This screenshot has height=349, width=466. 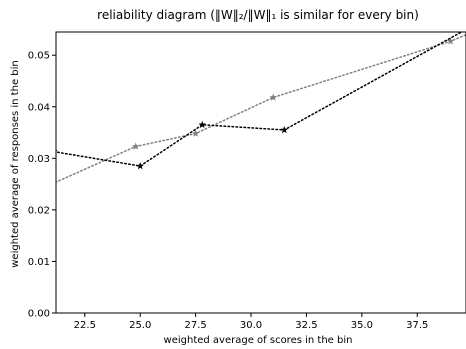 I want to click on y-axis-label: weighted average of responses in the bin, so click(x=15, y=164).